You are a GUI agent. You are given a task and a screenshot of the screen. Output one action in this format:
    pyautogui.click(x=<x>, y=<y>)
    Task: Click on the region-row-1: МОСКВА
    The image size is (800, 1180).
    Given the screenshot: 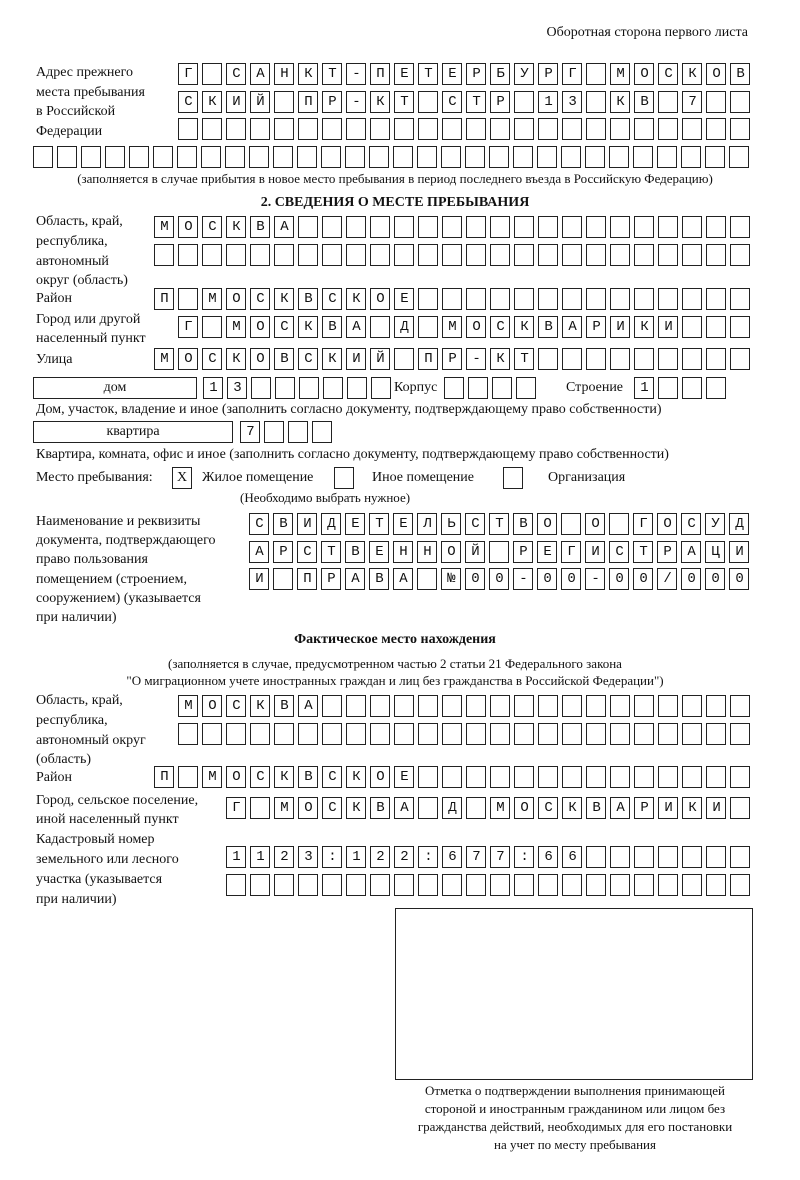 What is the action you would take?
    pyautogui.click(x=452, y=227)
    